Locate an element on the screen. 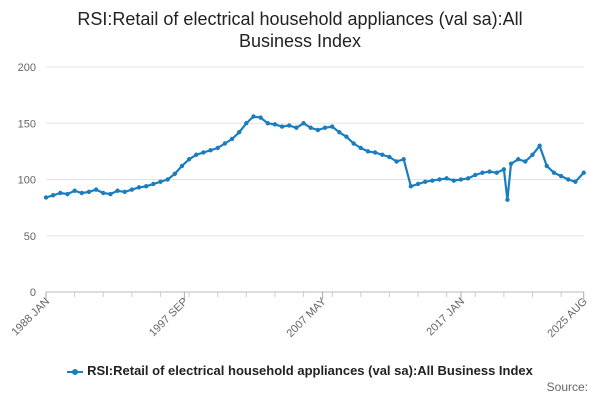 The width and height of the screenshot is (600, 400). y-tick-label: 50 is located at coordinates (30, 237).